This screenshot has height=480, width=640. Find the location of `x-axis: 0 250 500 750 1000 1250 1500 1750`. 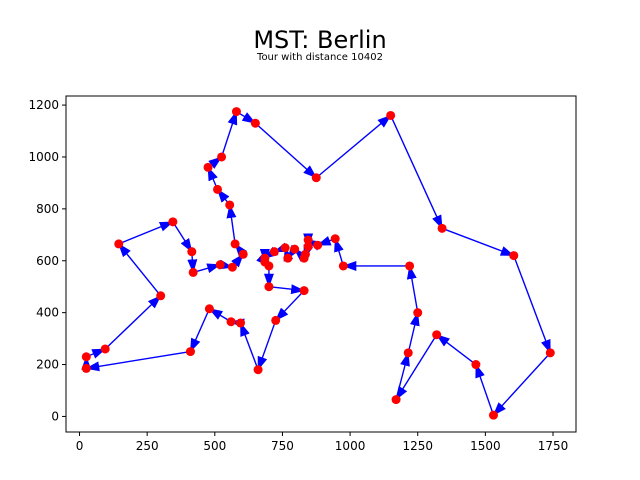

x-axis: 0 250 500 750 1000 1250 1500 1750 is located at coordinates (322, 442).